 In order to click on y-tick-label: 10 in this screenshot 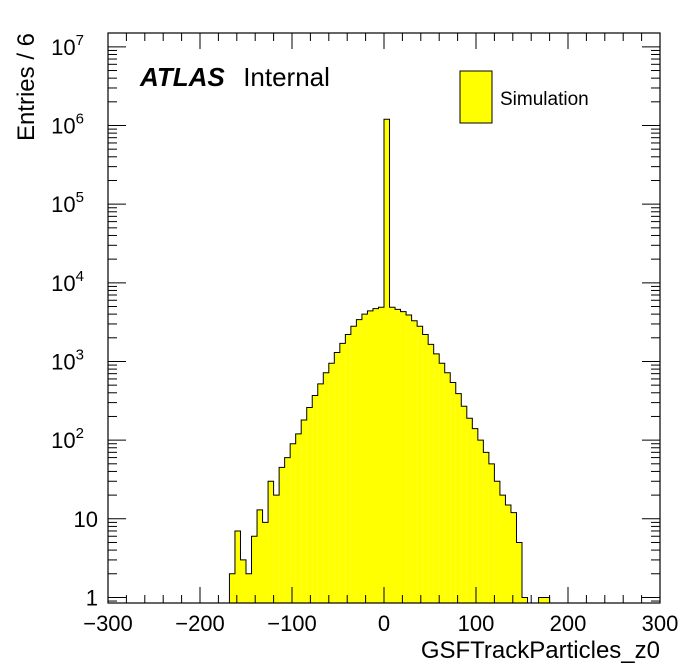, I will do `click(86, 519)`.